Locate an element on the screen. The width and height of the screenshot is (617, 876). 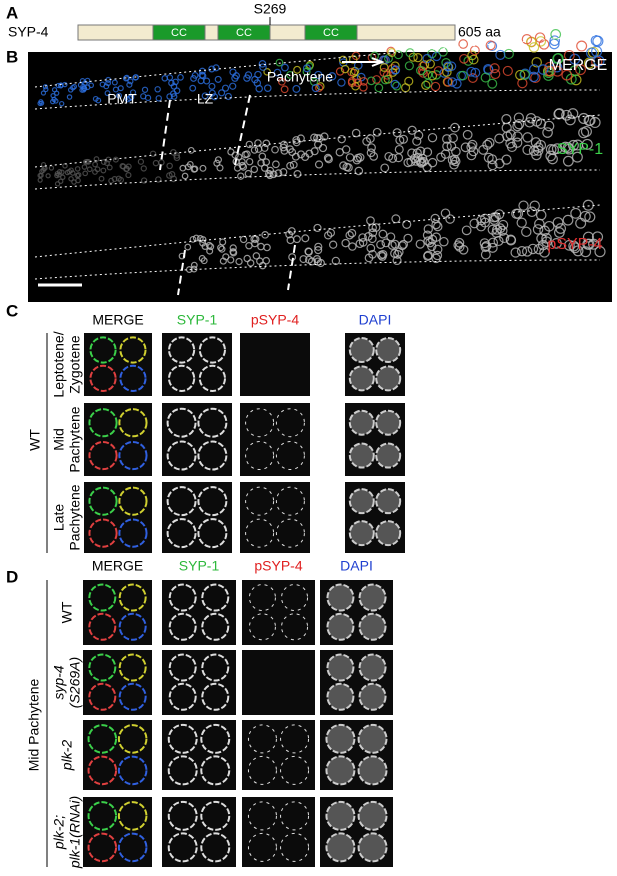
boundary is located at coordinates (291, 267).